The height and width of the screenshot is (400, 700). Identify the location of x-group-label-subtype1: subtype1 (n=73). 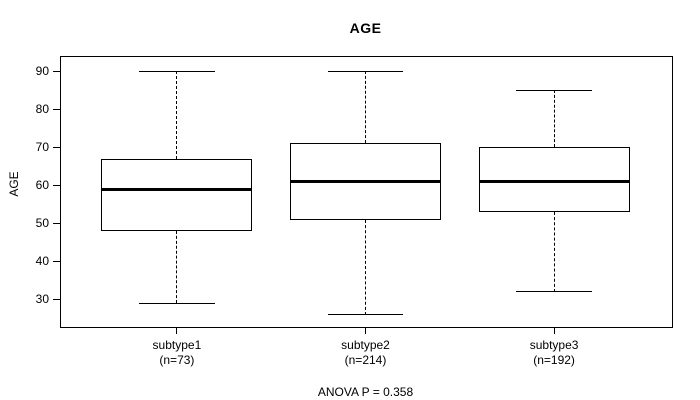
(177, 353).